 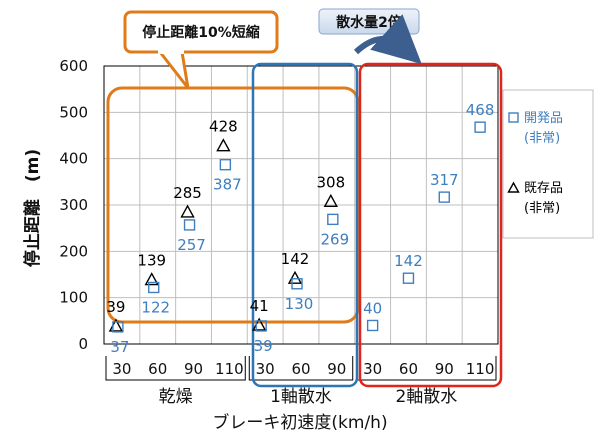 I want to click on y-tick-label: 0, so click(x=83, y=344).